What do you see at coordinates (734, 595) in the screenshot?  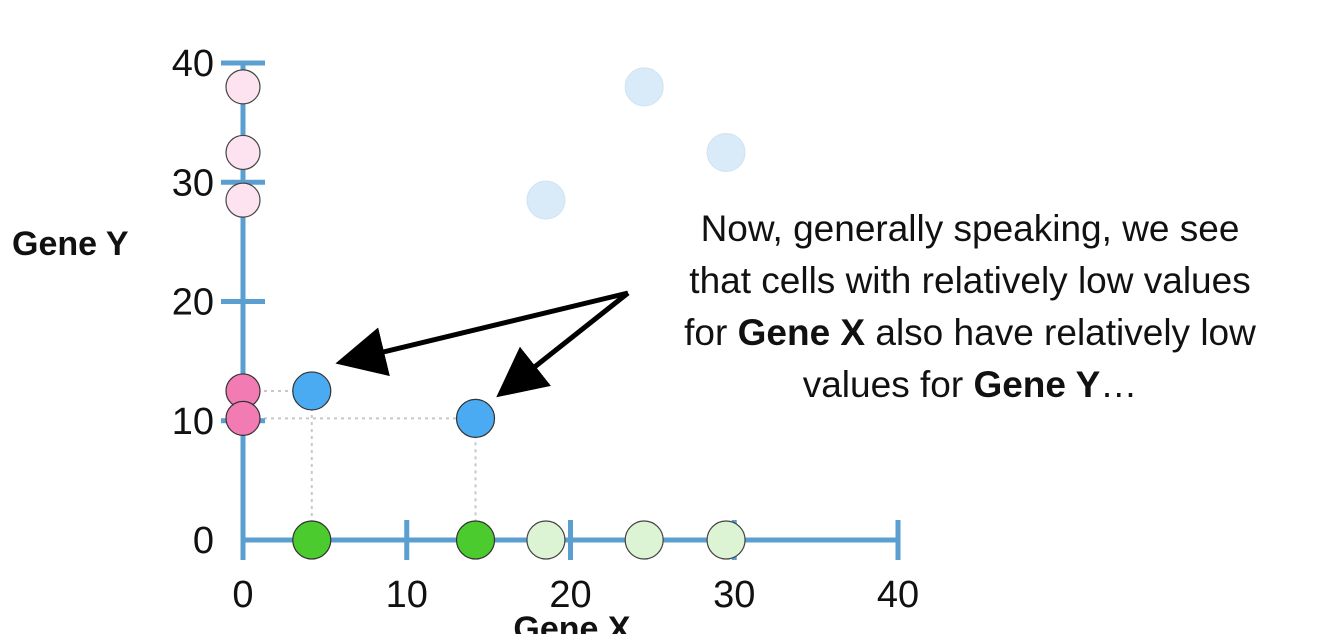 I see `x-tick-label: 30` at bounding box center [734, 595].